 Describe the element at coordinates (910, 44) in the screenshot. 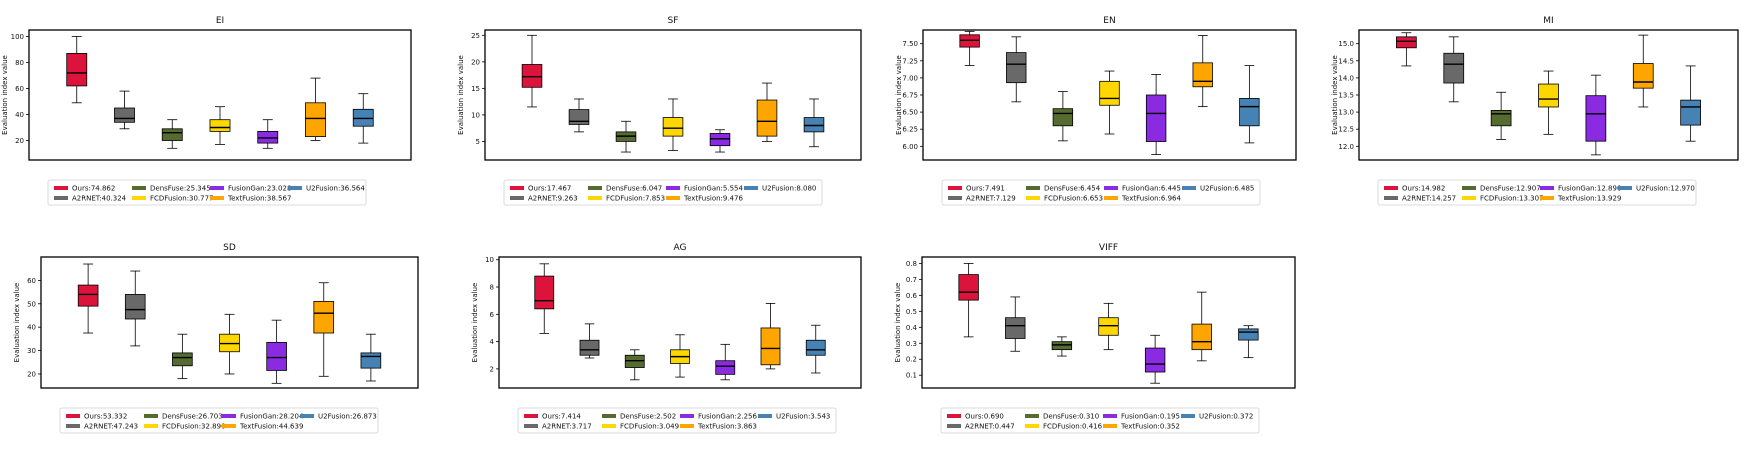

I see `y-tick-label: 7.50` at that location.